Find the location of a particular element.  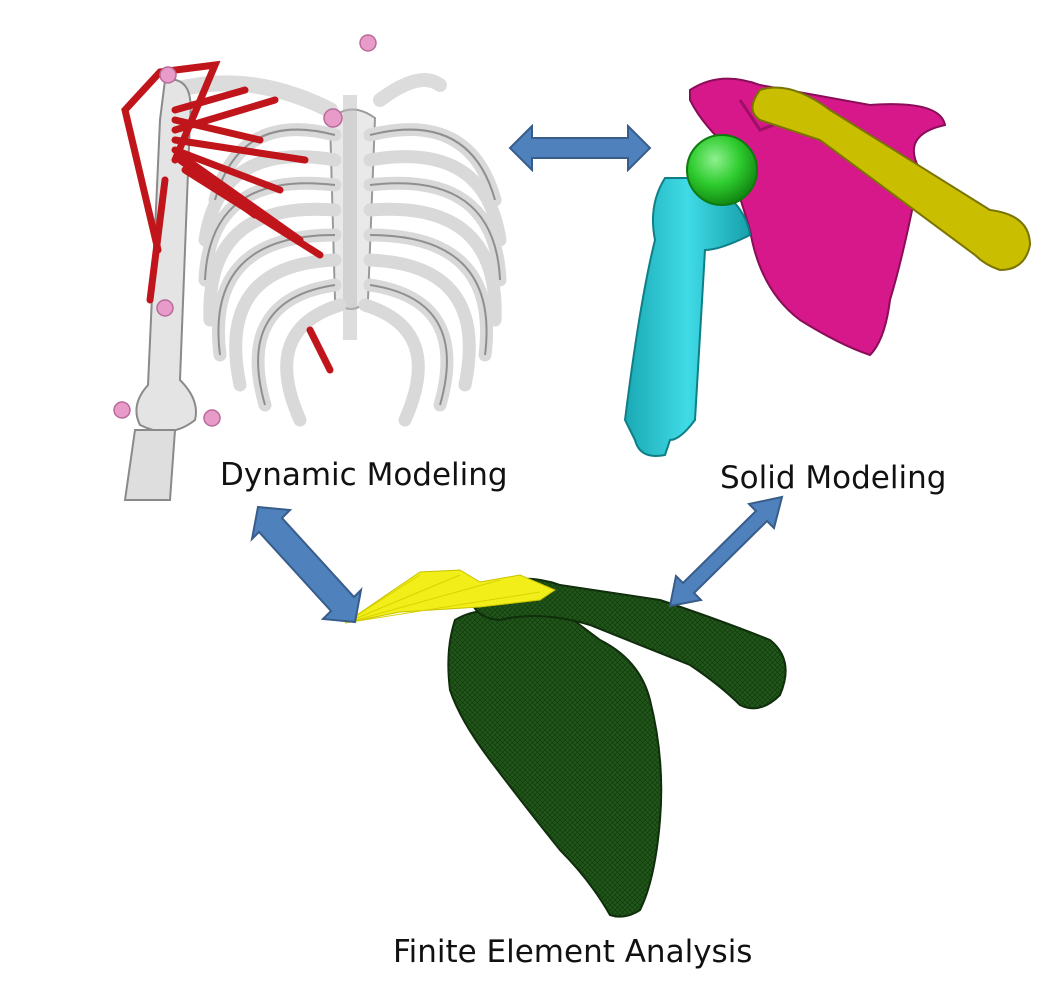

shoulder-fe-mesh-model is located at coordinates (565, 743).